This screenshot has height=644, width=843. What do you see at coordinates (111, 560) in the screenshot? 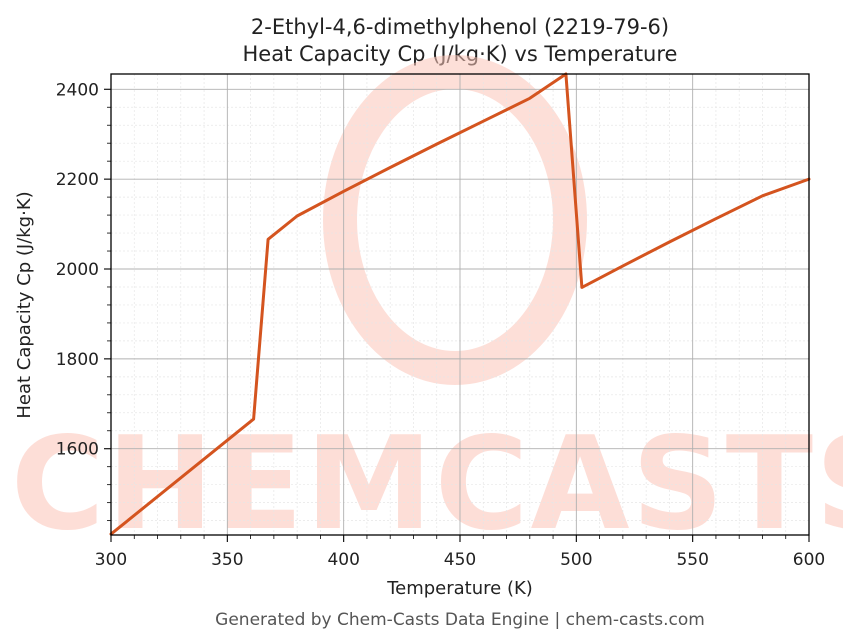
I see `x-tick-label: 300` at bounding box center [111, 560].